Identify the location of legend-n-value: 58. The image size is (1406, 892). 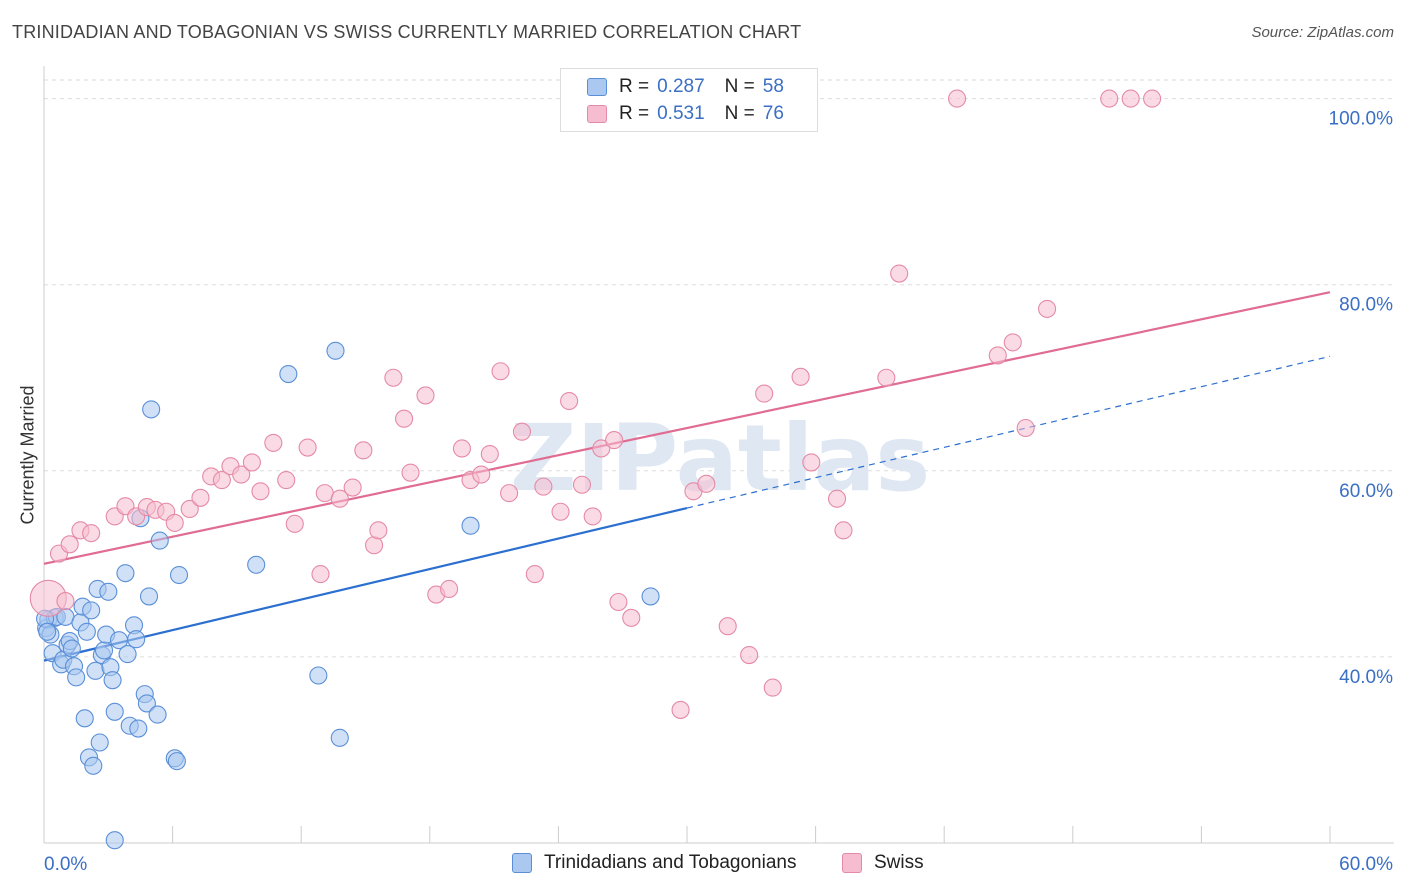
(773, 86).